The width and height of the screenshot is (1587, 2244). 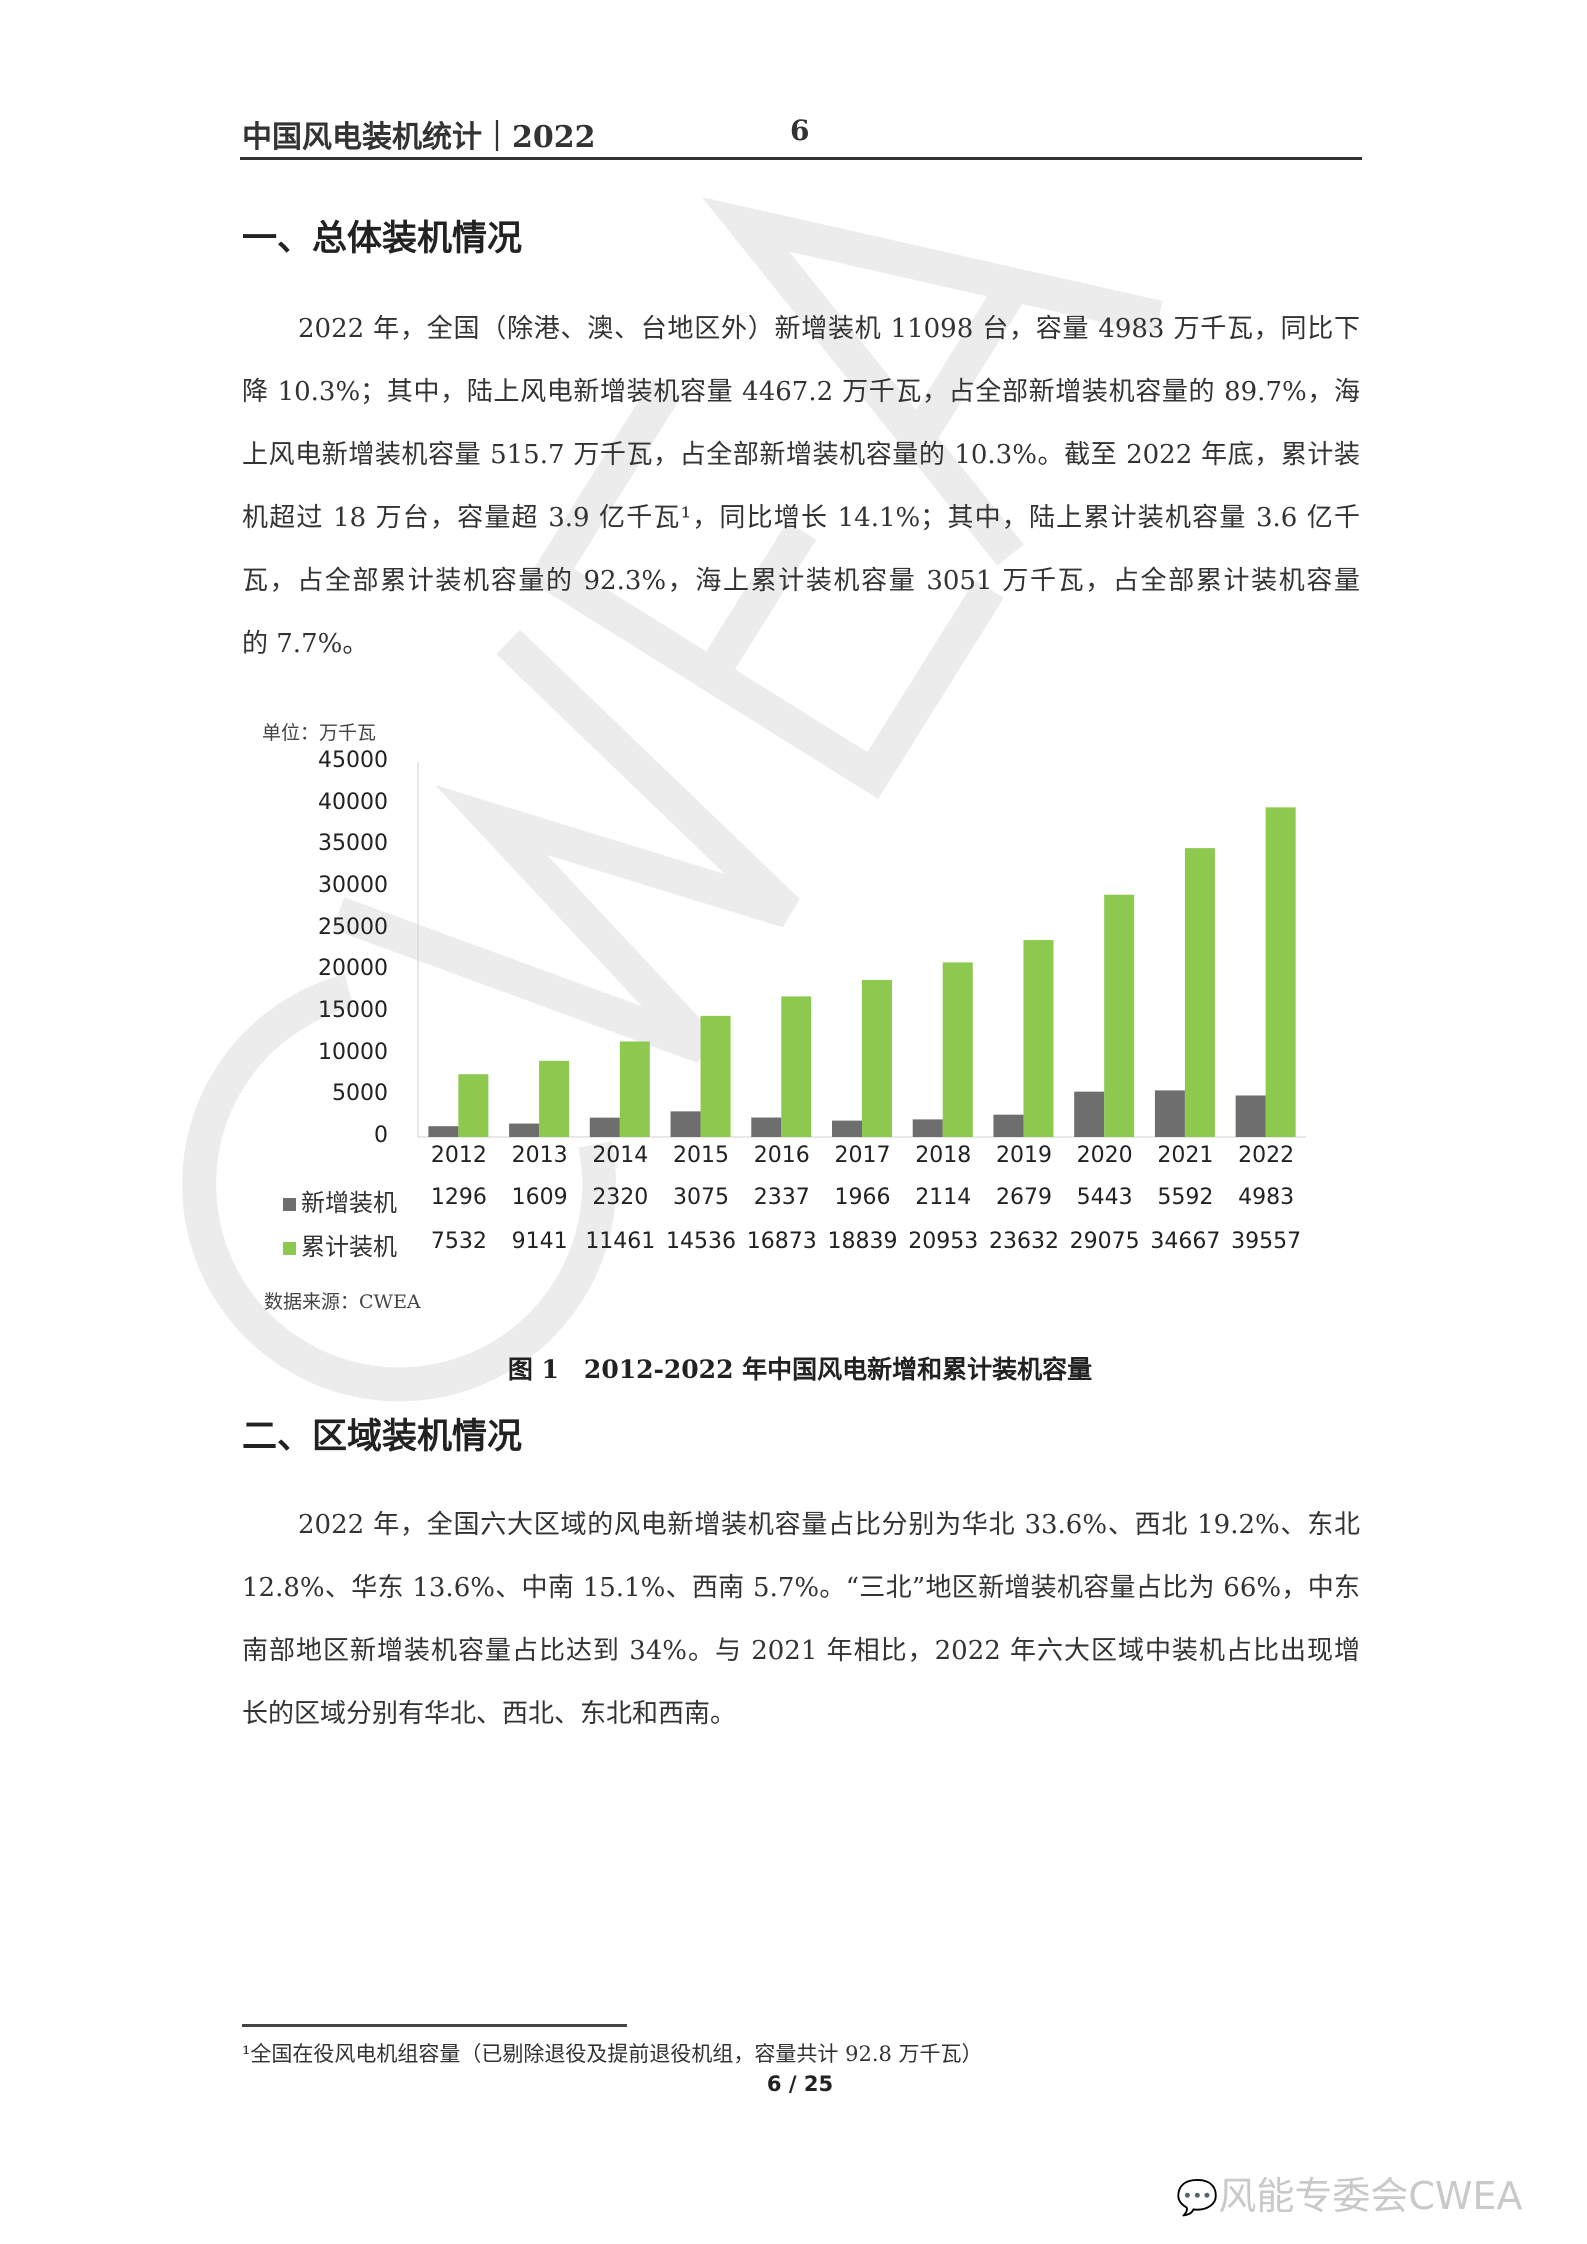 What do you see at coordinates (943, 1241) in the screenshot?
I see `data-label: 20953` at bounding box center [943, 1241].